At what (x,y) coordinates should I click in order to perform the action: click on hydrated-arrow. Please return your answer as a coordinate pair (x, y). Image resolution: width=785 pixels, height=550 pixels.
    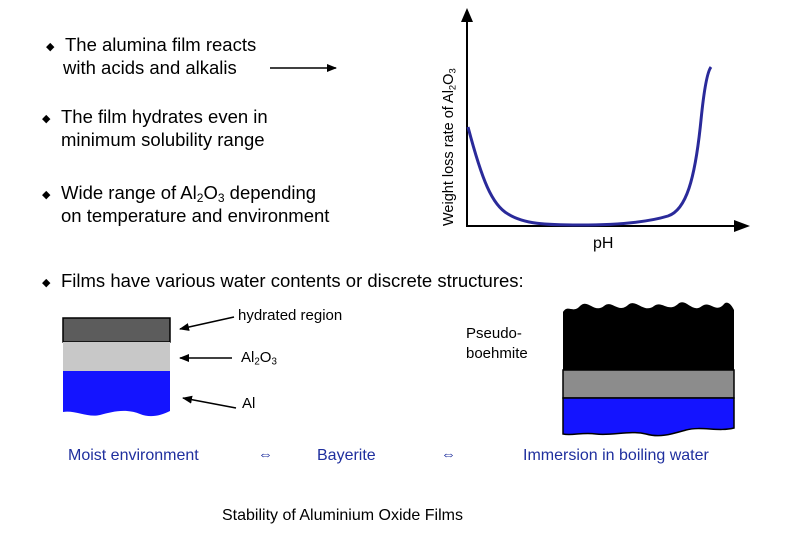
    Looking at the image, I should click on (207, 323).